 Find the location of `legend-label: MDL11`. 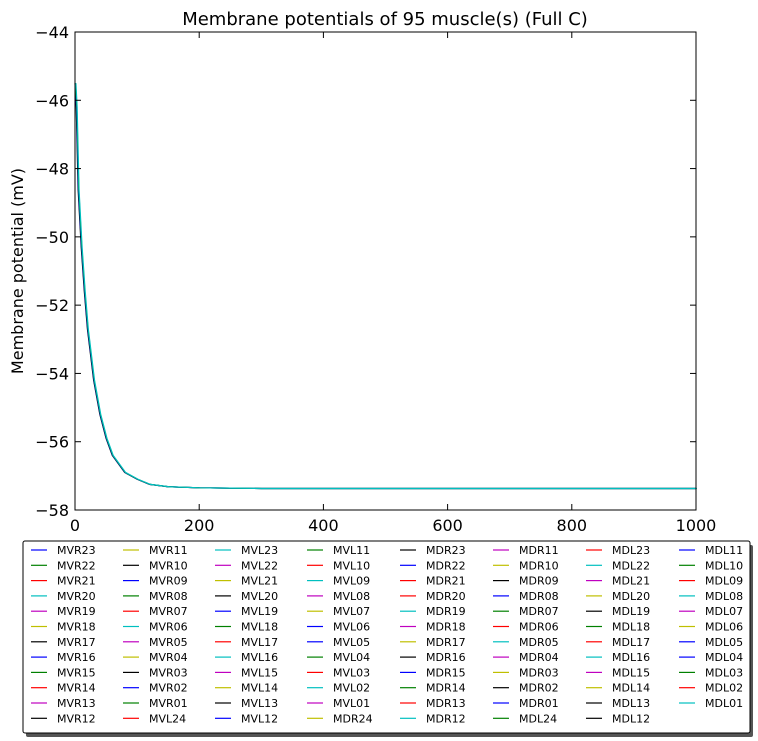

legend-label: MDL11 is located at coordinates (724, 550).